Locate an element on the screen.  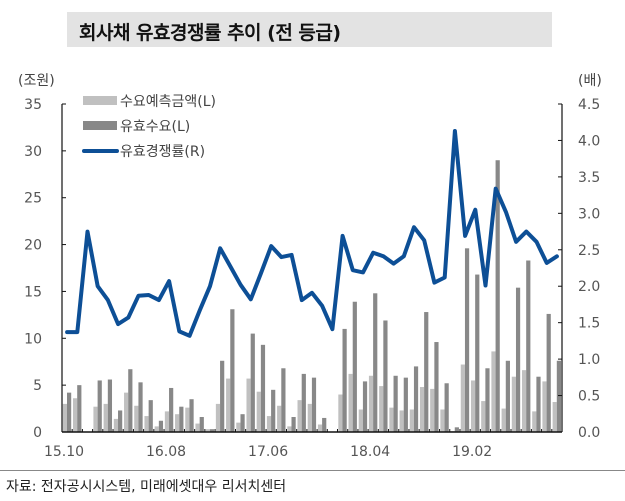
right-tick-label: 2.0 is located at coordinates (589, 287).